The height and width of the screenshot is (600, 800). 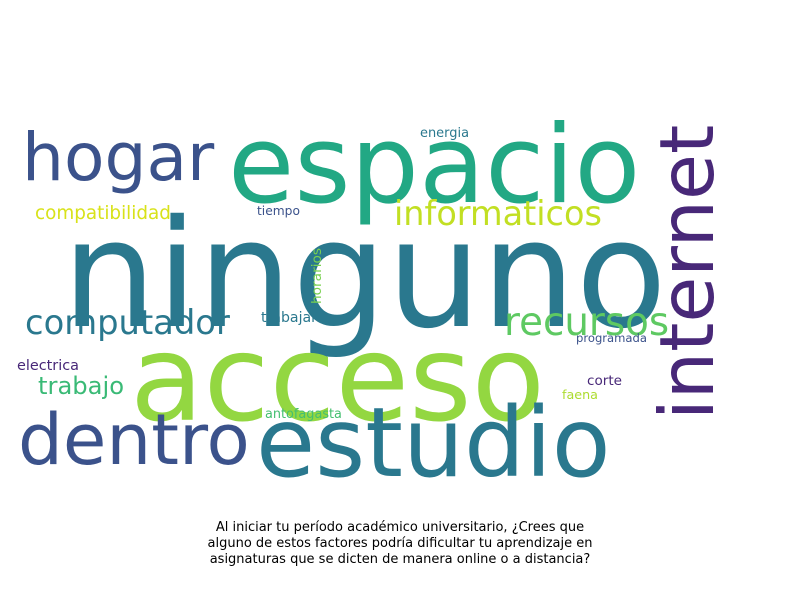 What do you see at coordinates (498, 213) in the screenshot?
I see `word-informaticos: informaticos` at bounding box center [498, 213].